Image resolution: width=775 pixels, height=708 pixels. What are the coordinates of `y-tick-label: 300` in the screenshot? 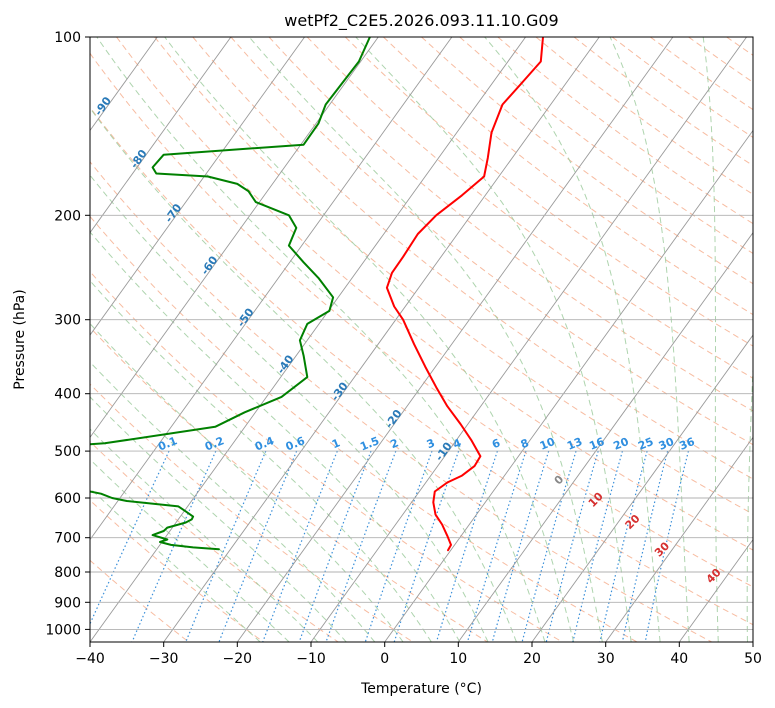 It's located at (67, 321).